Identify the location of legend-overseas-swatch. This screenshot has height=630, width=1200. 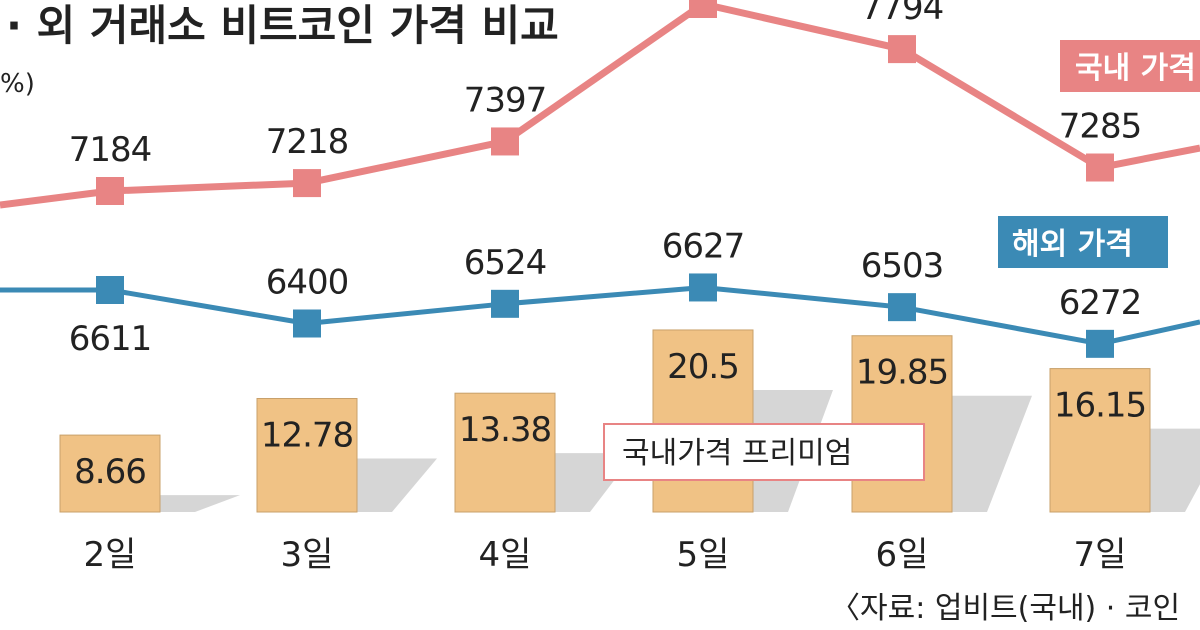
(1083, 242).